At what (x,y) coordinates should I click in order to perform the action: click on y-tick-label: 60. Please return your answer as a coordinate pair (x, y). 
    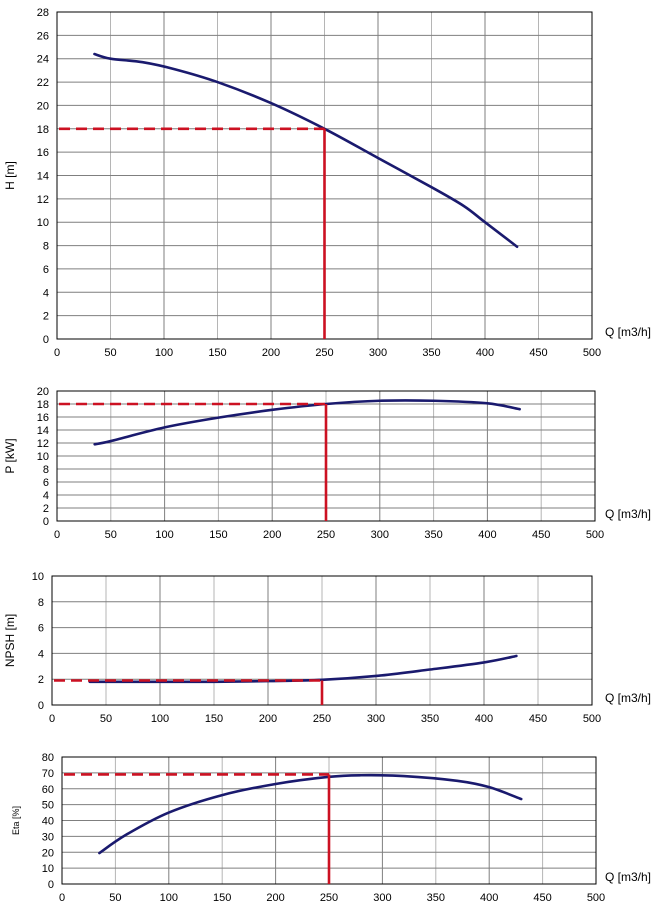
    Looking at the image, I should click on (48, 790).